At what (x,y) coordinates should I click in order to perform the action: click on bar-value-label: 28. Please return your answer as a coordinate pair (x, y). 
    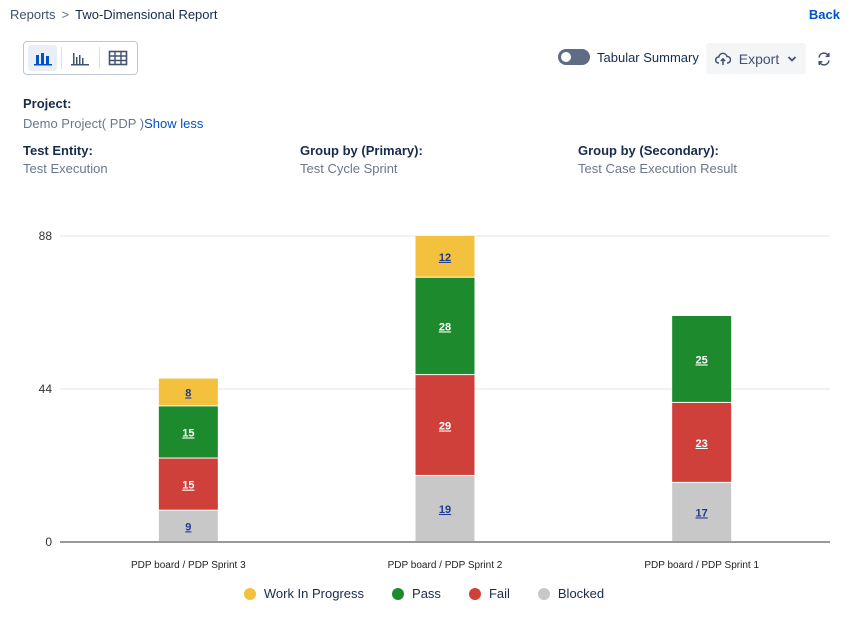
    Looking at the image, I should click on (445, 327).